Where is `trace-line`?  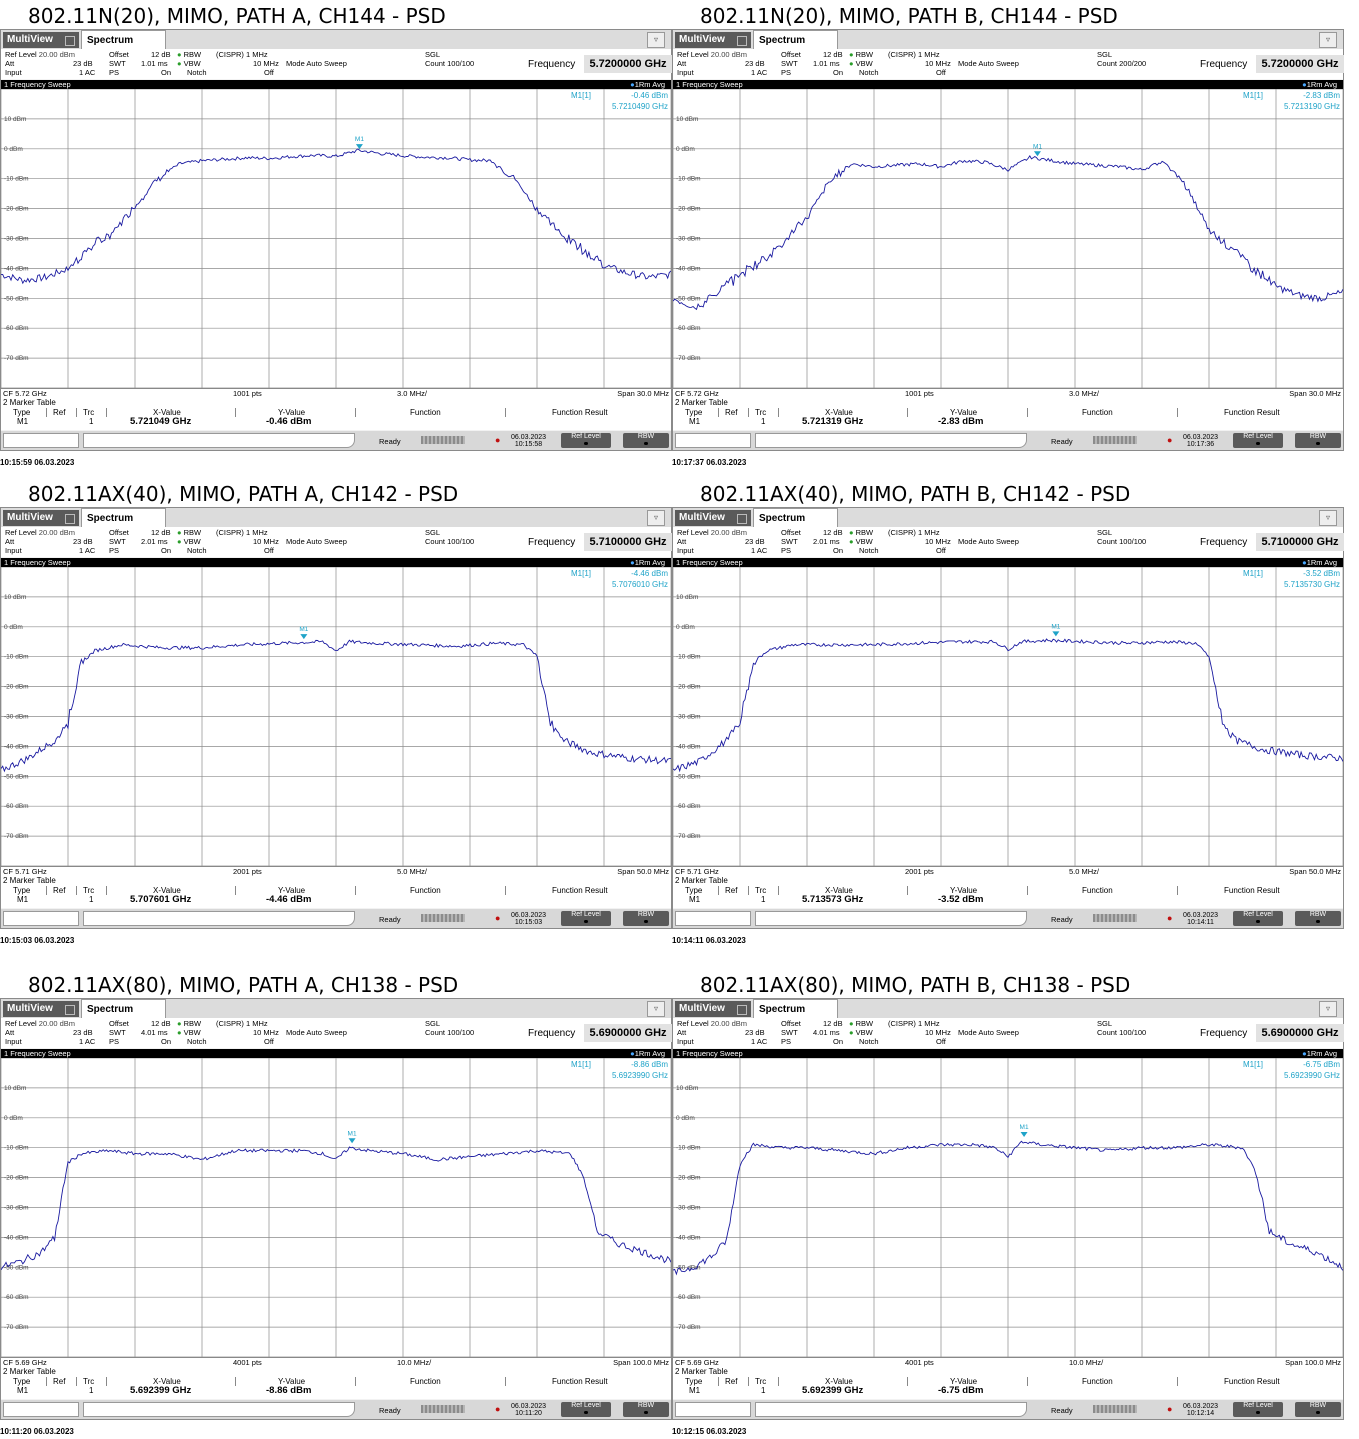 trace-line is located at coordinates (336, 706).